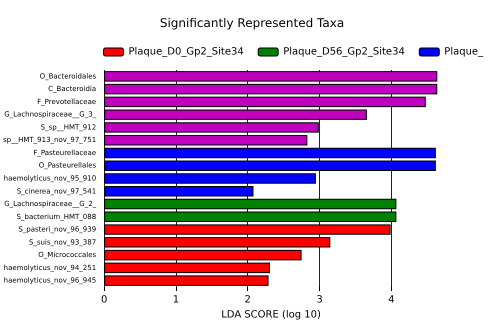 The width and height of the screenshot is (504, 334). What do you see at coordinates (252, 23) in the screenshot?
I see `chart-title: Significantly Represented Taxa` at bounding box center [252, 23].